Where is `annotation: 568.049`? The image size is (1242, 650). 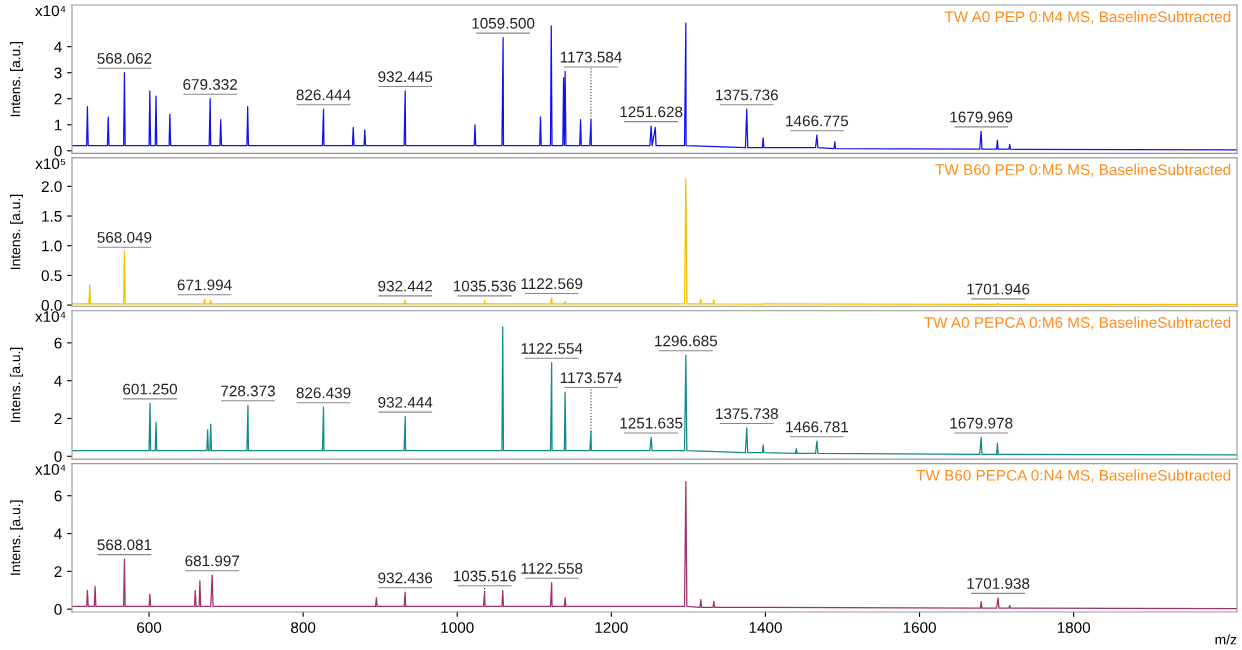
annotation: 568.049 is located at coordinates (124, 237).